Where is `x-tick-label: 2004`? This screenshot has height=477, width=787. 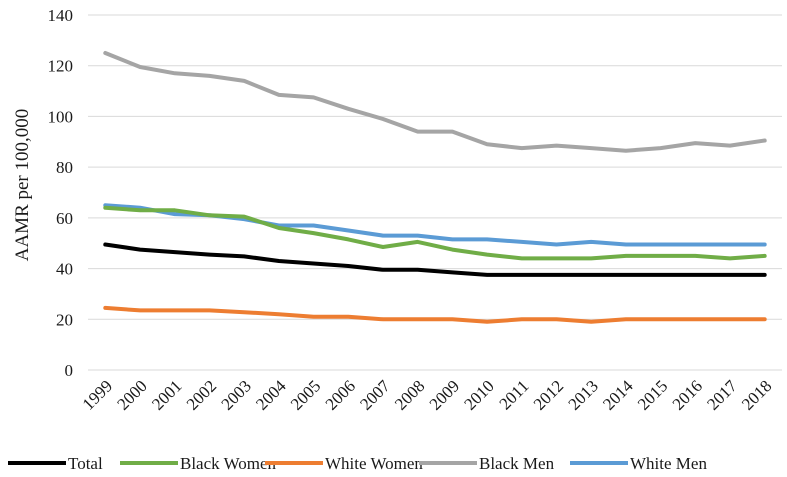
x-tick-label: 2004 is located at coordinates (271, 395).